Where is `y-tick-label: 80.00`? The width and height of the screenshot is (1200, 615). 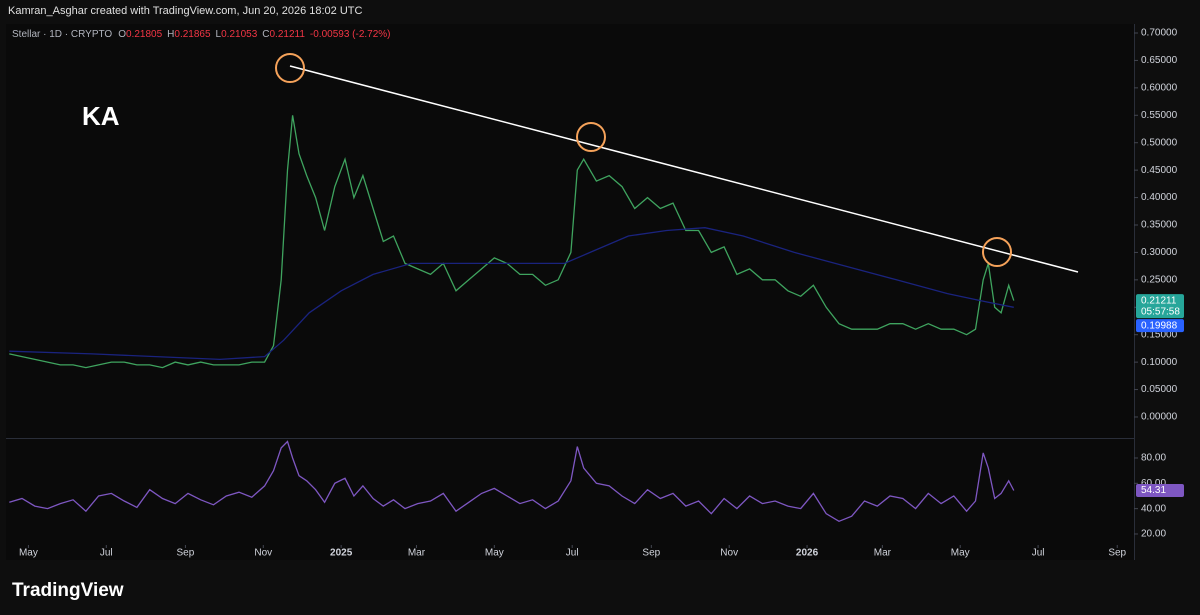
y-tick-label: 80.00 is located at coordinates (1153, 458).